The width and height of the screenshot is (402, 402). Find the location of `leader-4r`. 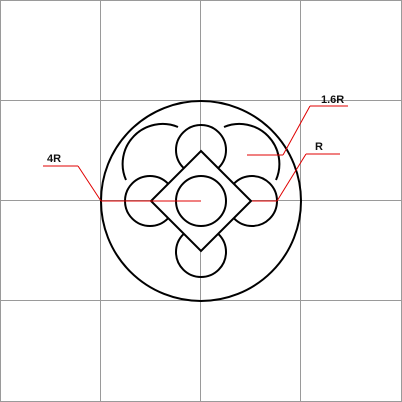

leader-4r is located at coordinates (89, 183).